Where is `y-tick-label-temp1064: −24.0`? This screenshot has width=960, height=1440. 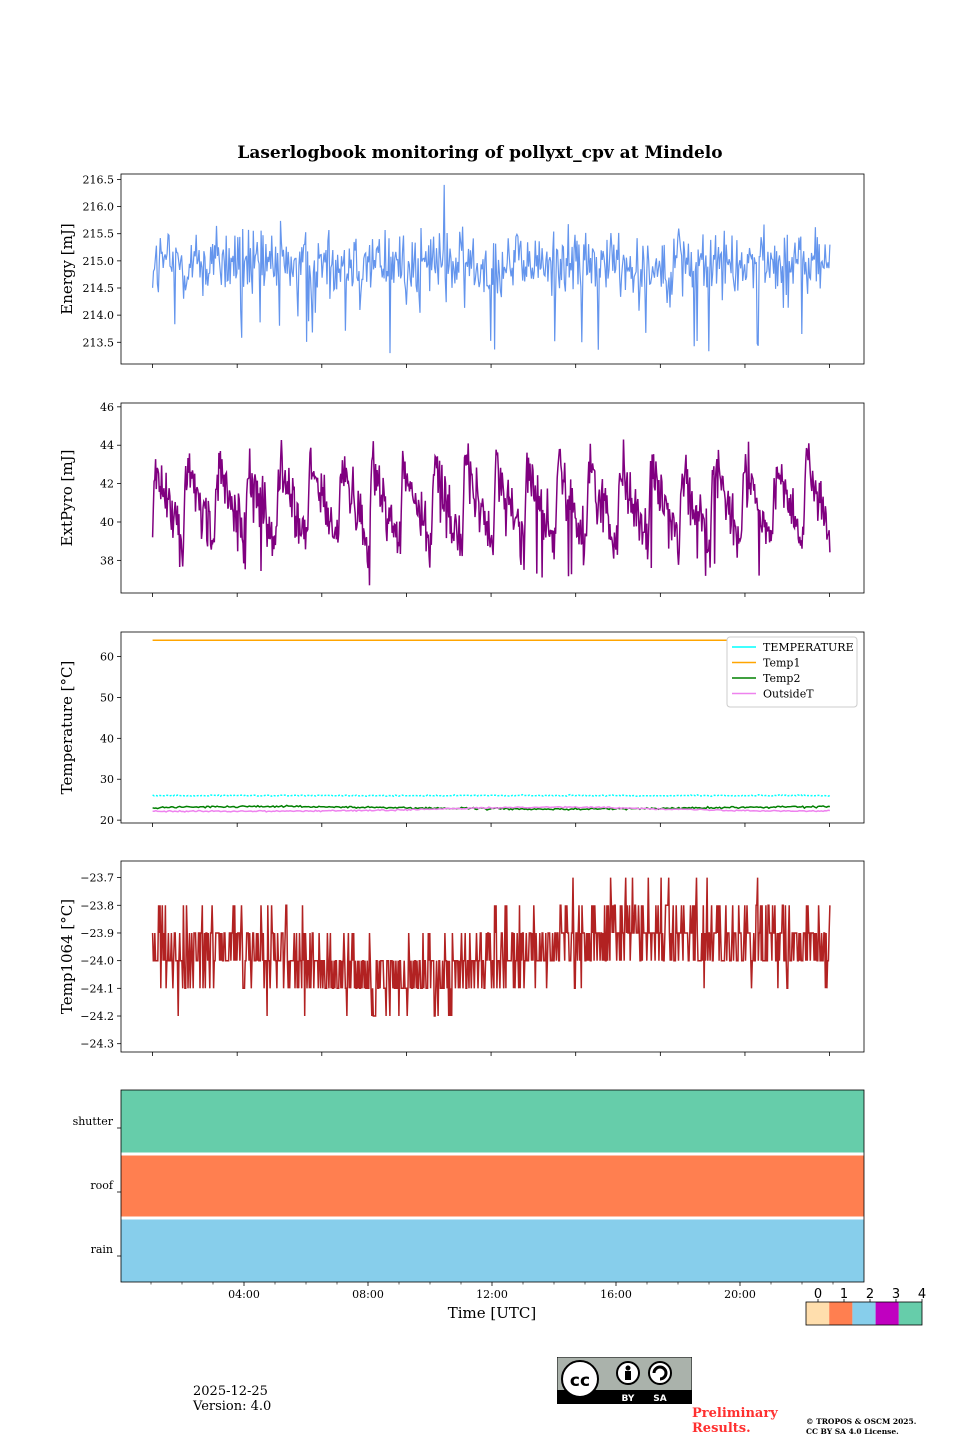
y-tick-label-temp1064: −24.0 is located at coordinates (97, 961).